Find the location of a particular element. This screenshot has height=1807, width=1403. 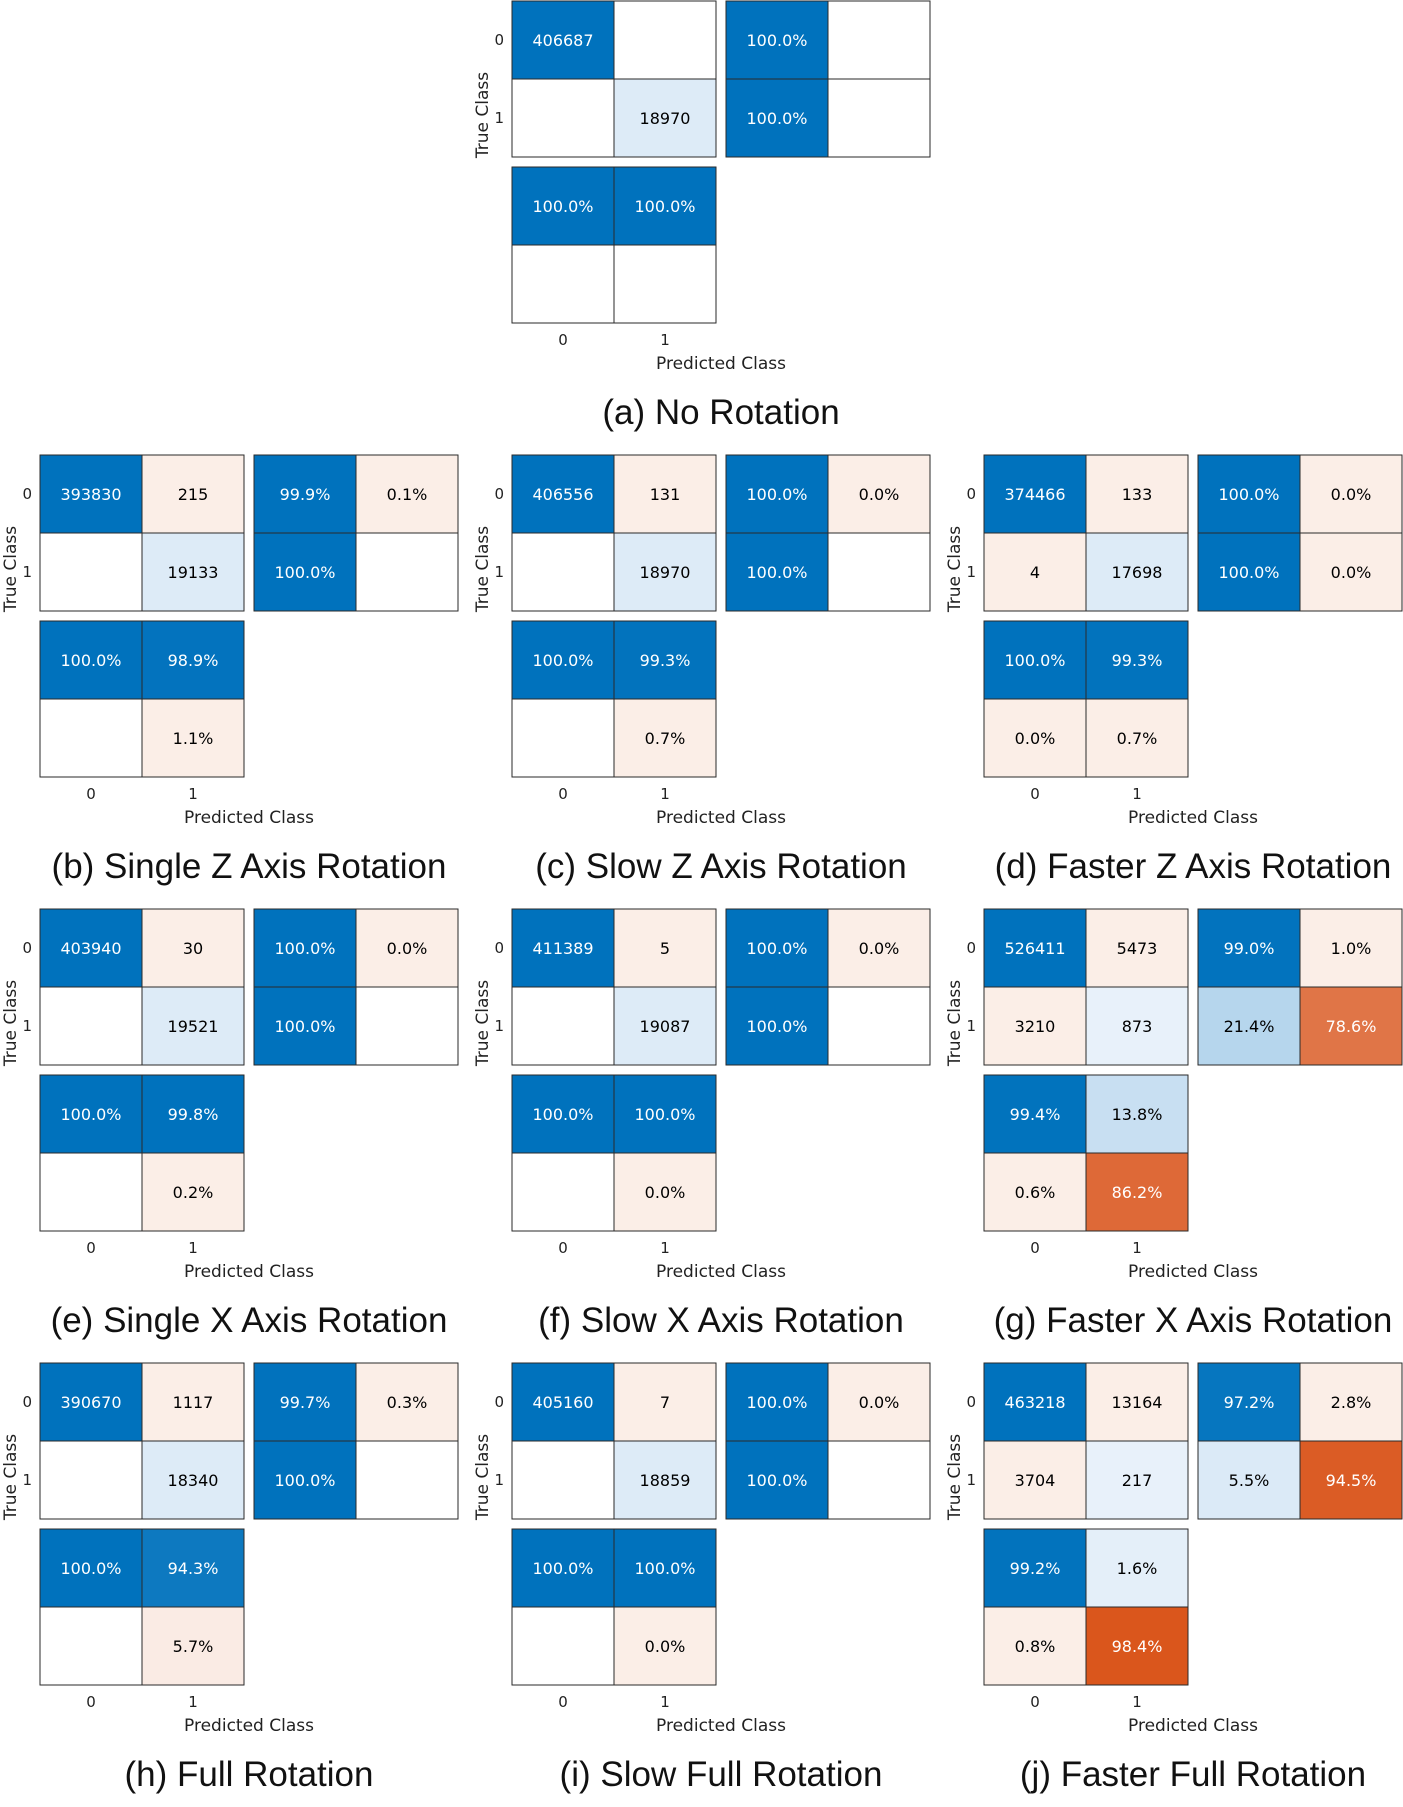

count-cell-0-1-label: 5 is located at coordinates (665, 948).